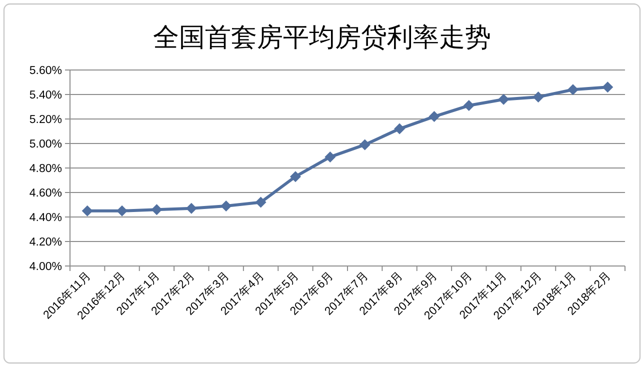 This screenshot has width=644, height=367. I want to click on y-tick-label: 5.00%, so click(45, 144).